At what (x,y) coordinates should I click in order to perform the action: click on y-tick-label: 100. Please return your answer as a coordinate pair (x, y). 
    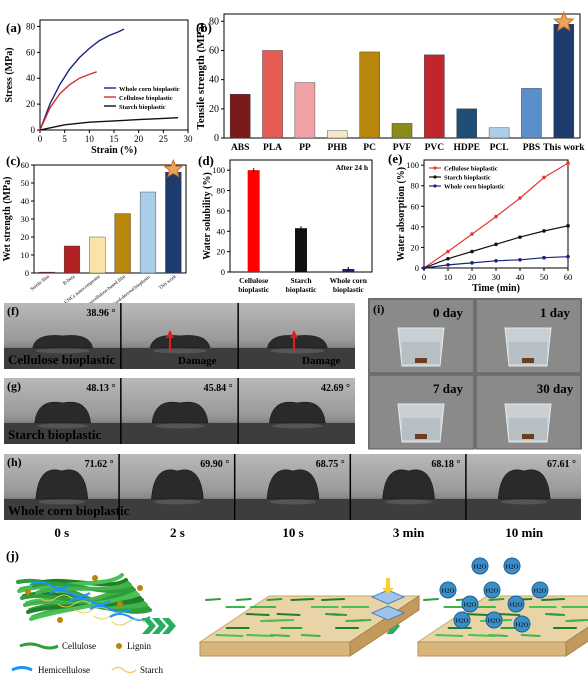
    Looking at the image, I should click on (218, 170).